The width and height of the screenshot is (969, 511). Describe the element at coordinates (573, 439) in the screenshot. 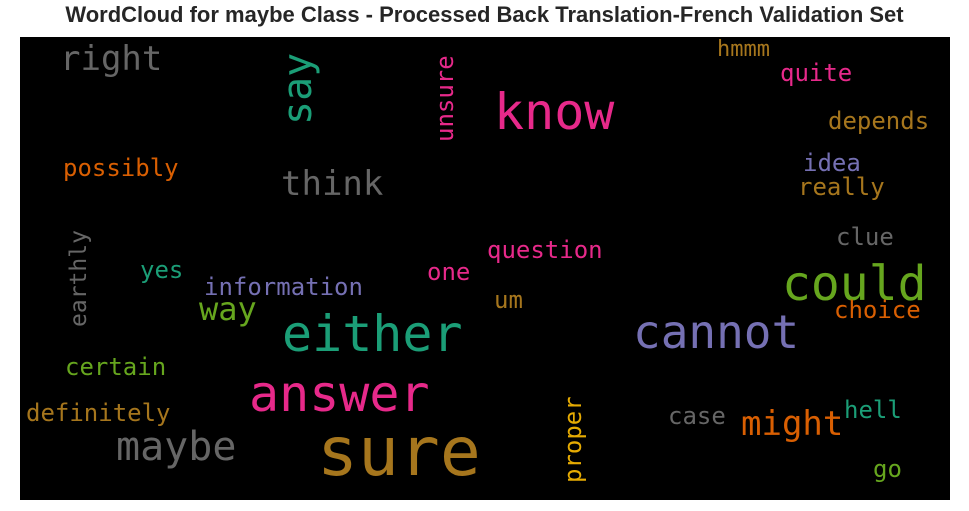

I see `word-proper: proper` at that location.